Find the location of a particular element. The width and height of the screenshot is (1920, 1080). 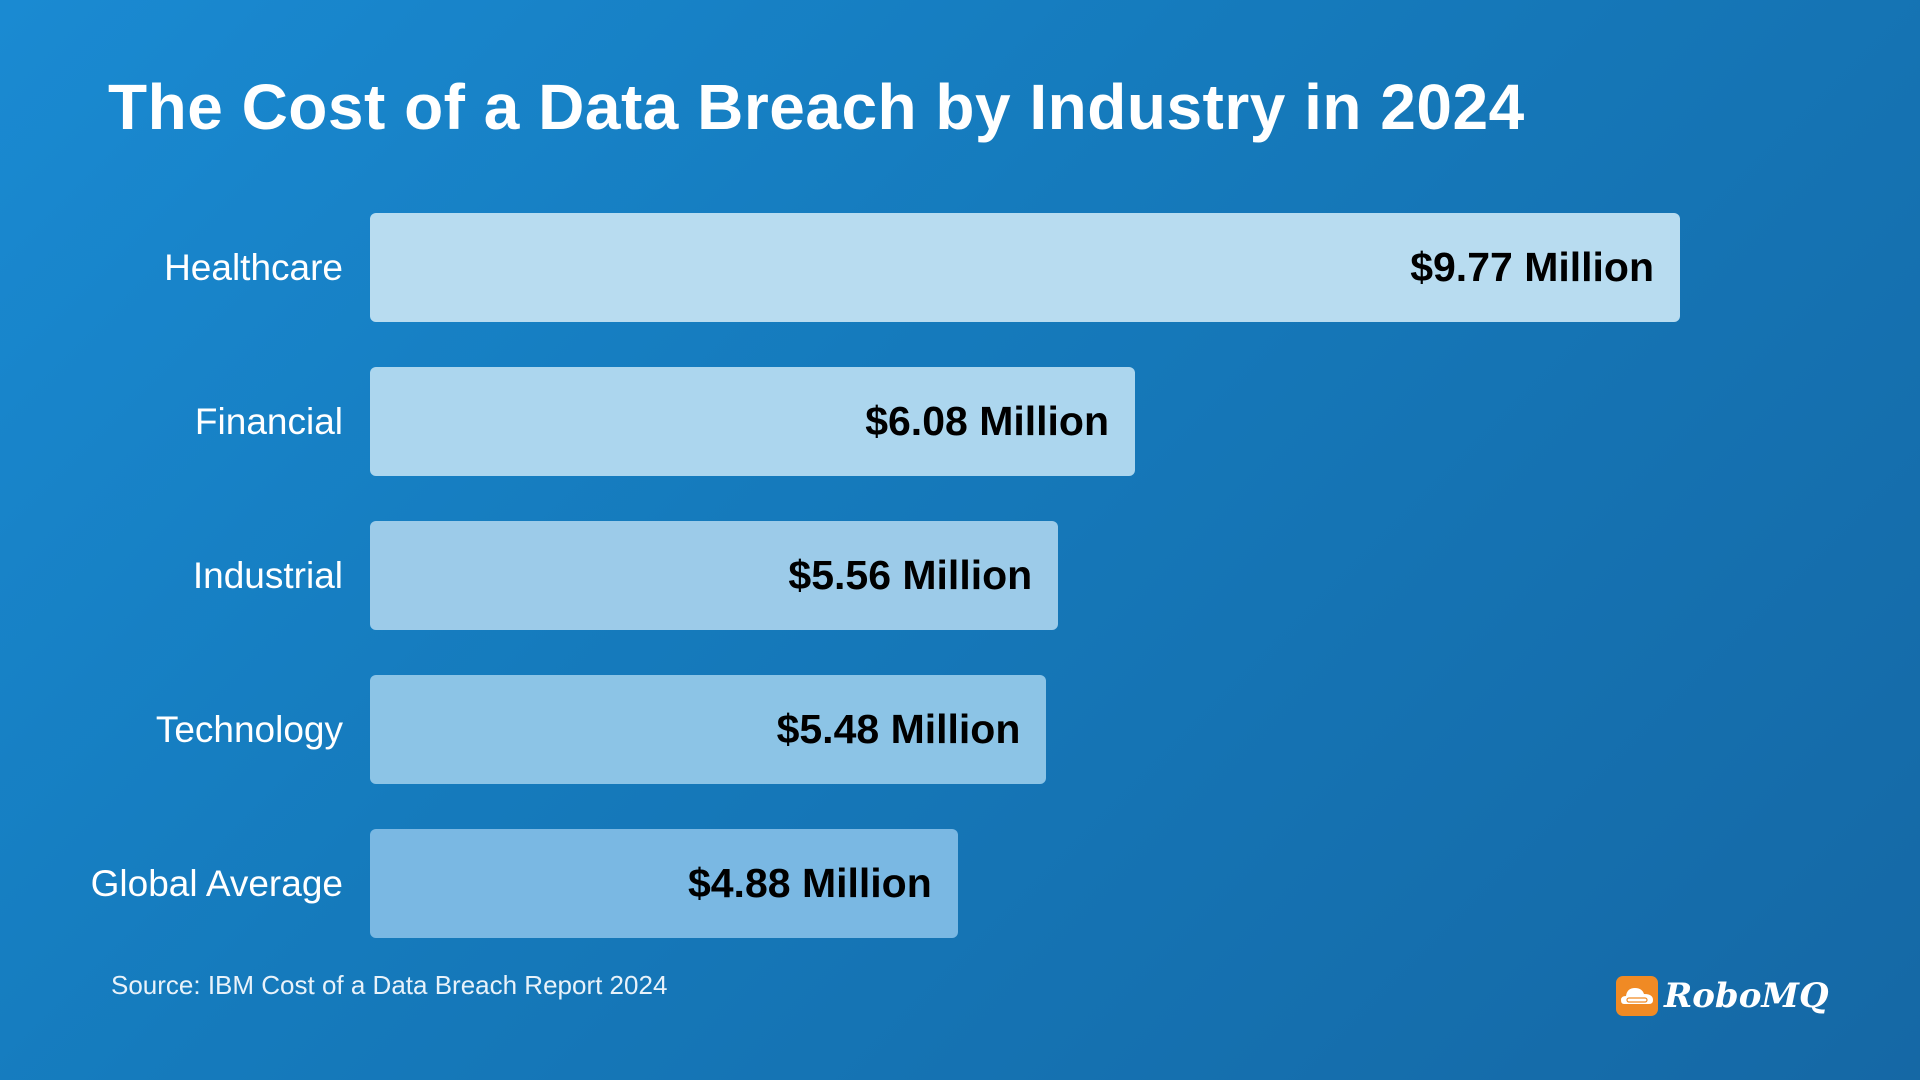

bar: $6.08 Million is located at coordinates (753, 421).